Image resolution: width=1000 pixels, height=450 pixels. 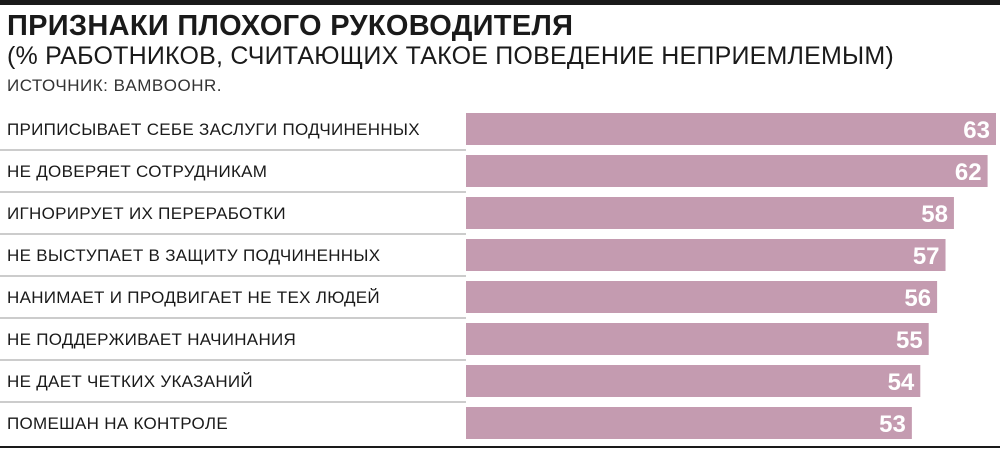 I want to click on bar-value-label: 54, so click(x=901, y=382).